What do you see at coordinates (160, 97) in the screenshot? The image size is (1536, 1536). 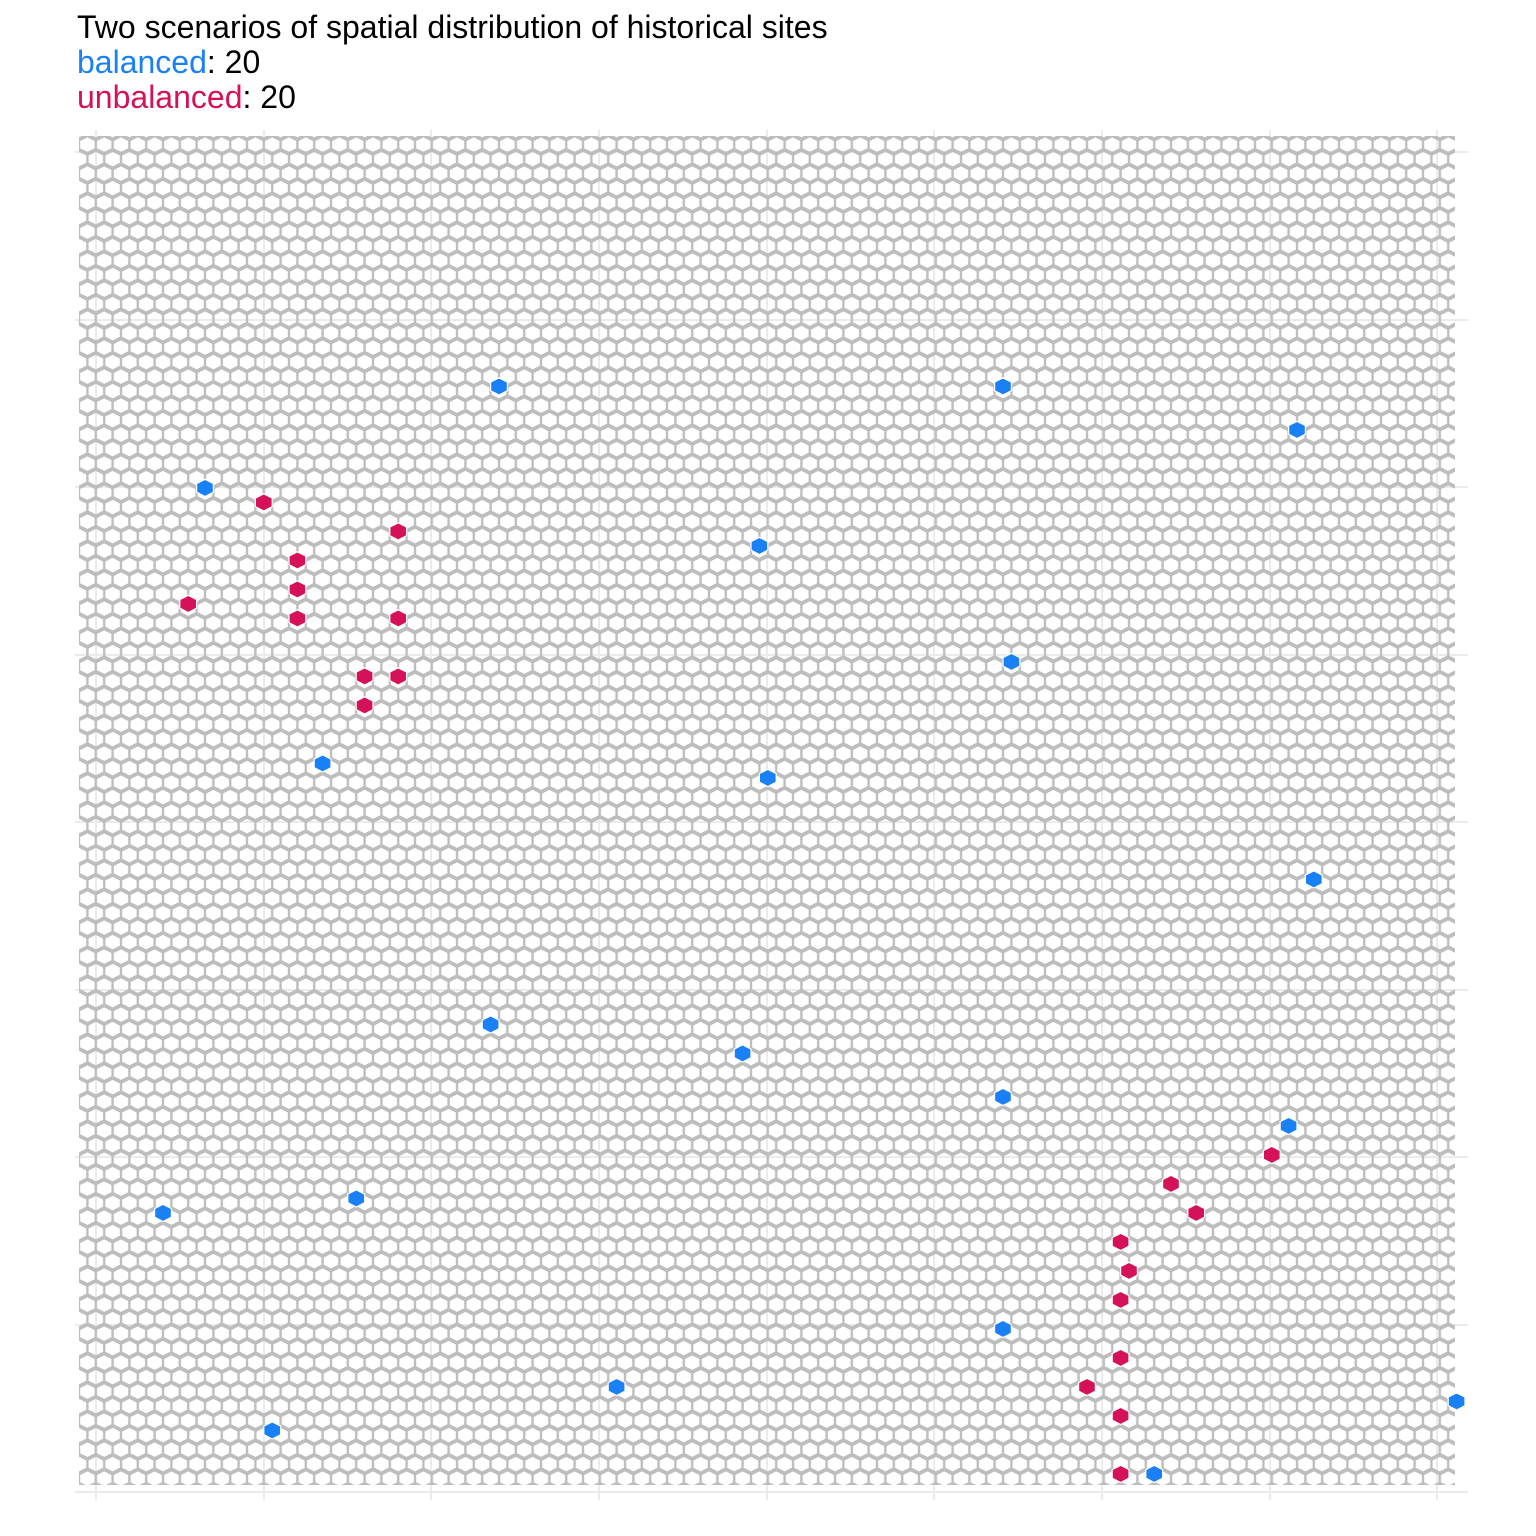 I see `legend-label-unbalanced: unbalanced` at bounding box center [160, 97].